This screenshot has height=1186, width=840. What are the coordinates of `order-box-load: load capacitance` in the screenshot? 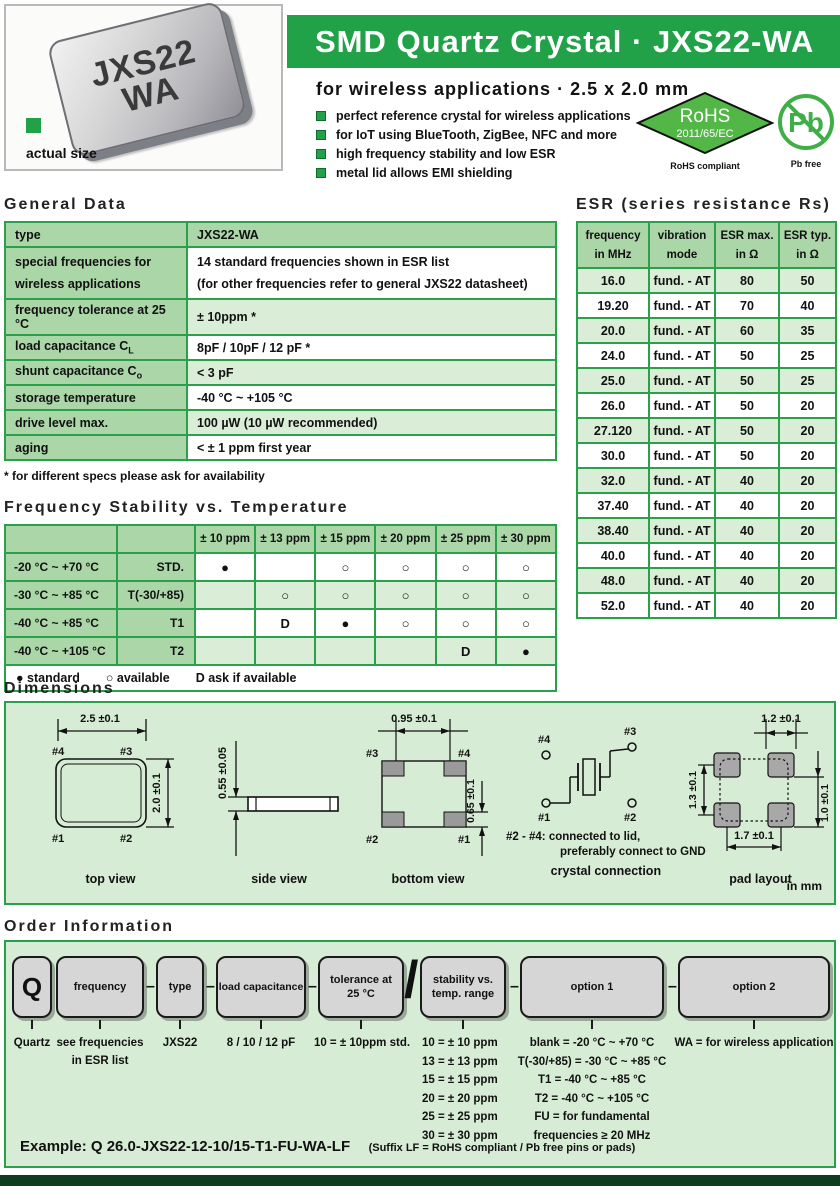 It's located at (261, 987).